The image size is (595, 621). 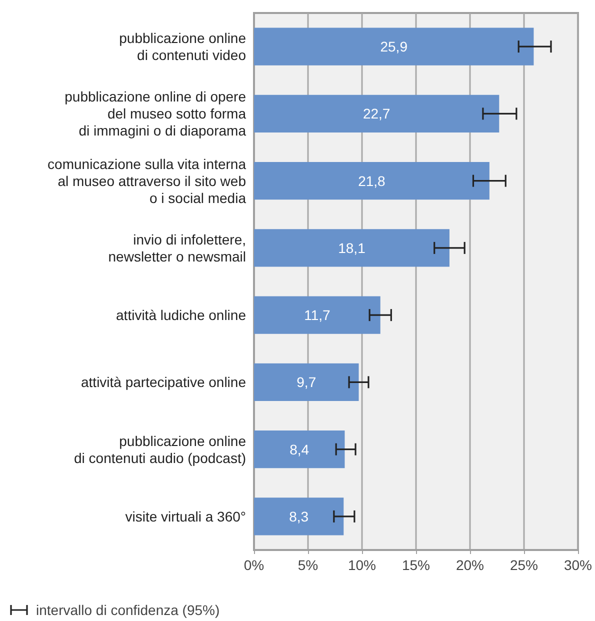 I want to click on data-label: 21,8, so click(x=372, y=180).